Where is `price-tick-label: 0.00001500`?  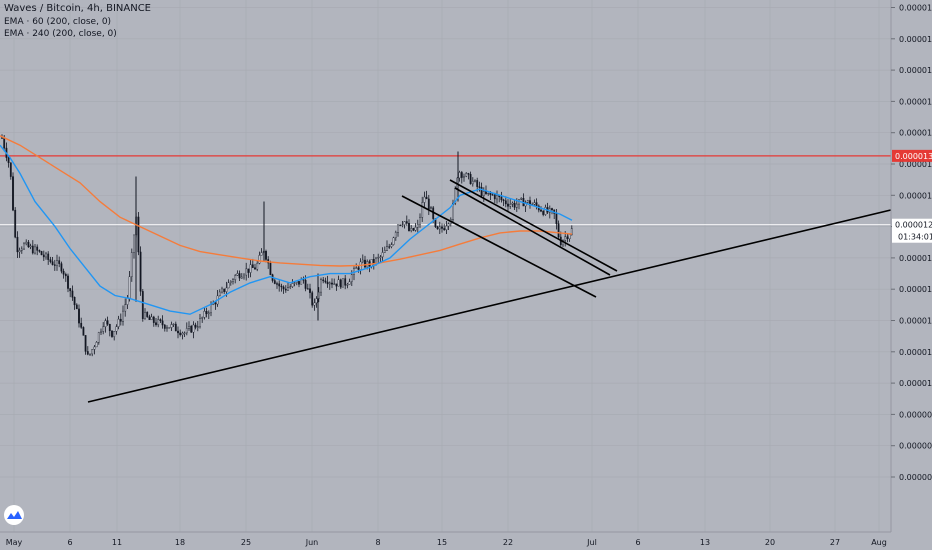 price-tick-label: 0.00001500 is located at coordinates (915, 70).